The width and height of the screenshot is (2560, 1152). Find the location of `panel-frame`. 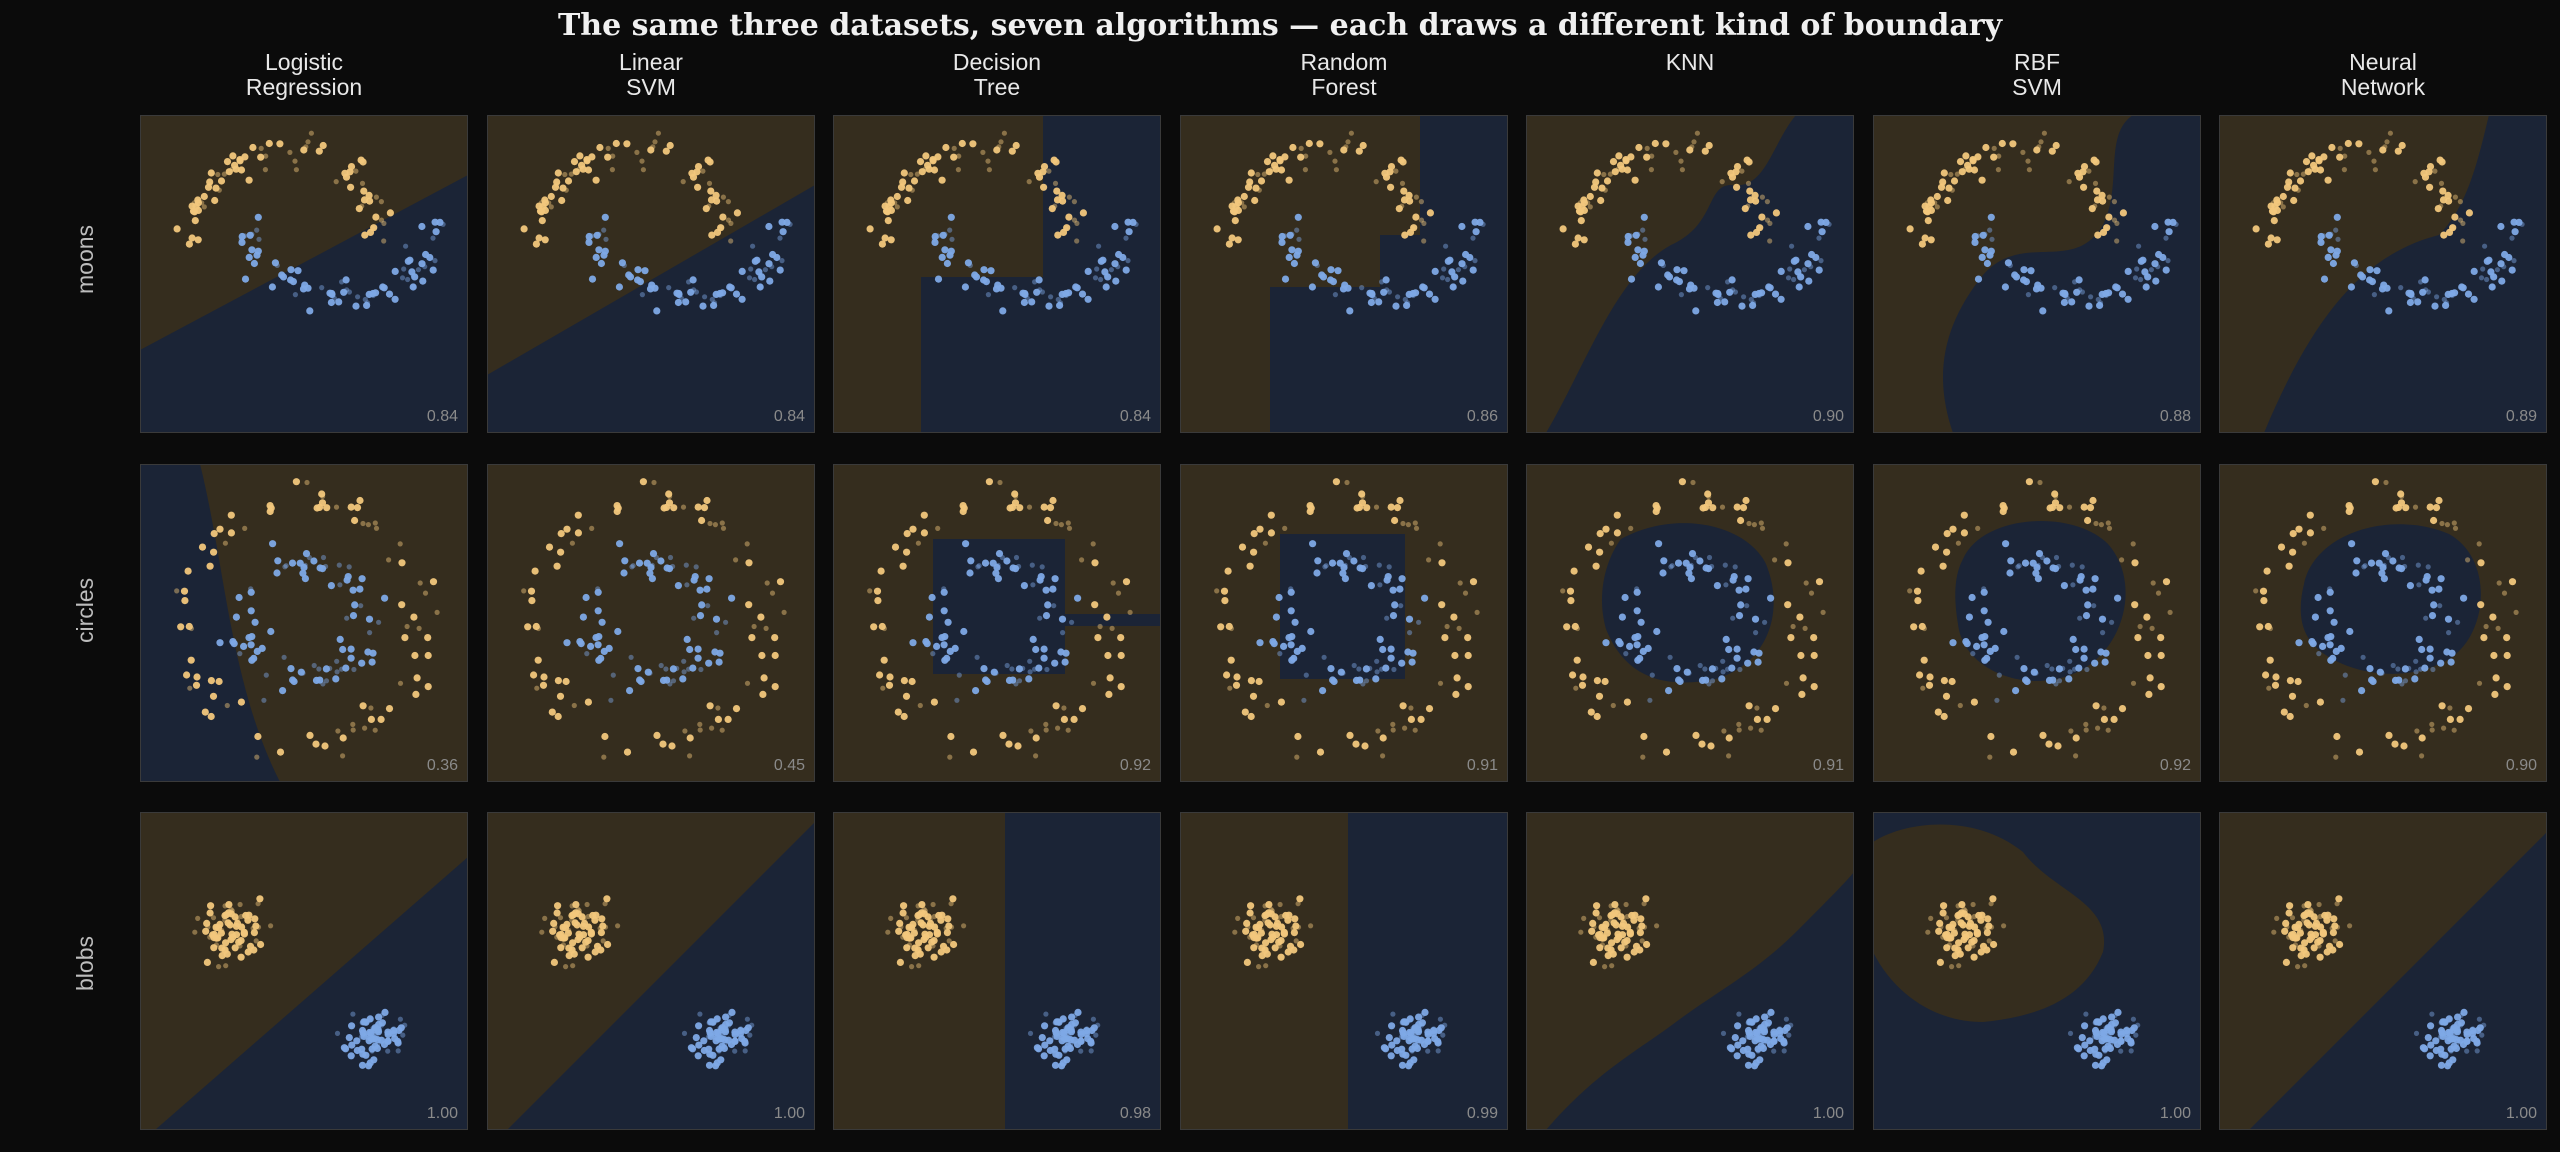

panel-frame is located at coordinates (997, 971).